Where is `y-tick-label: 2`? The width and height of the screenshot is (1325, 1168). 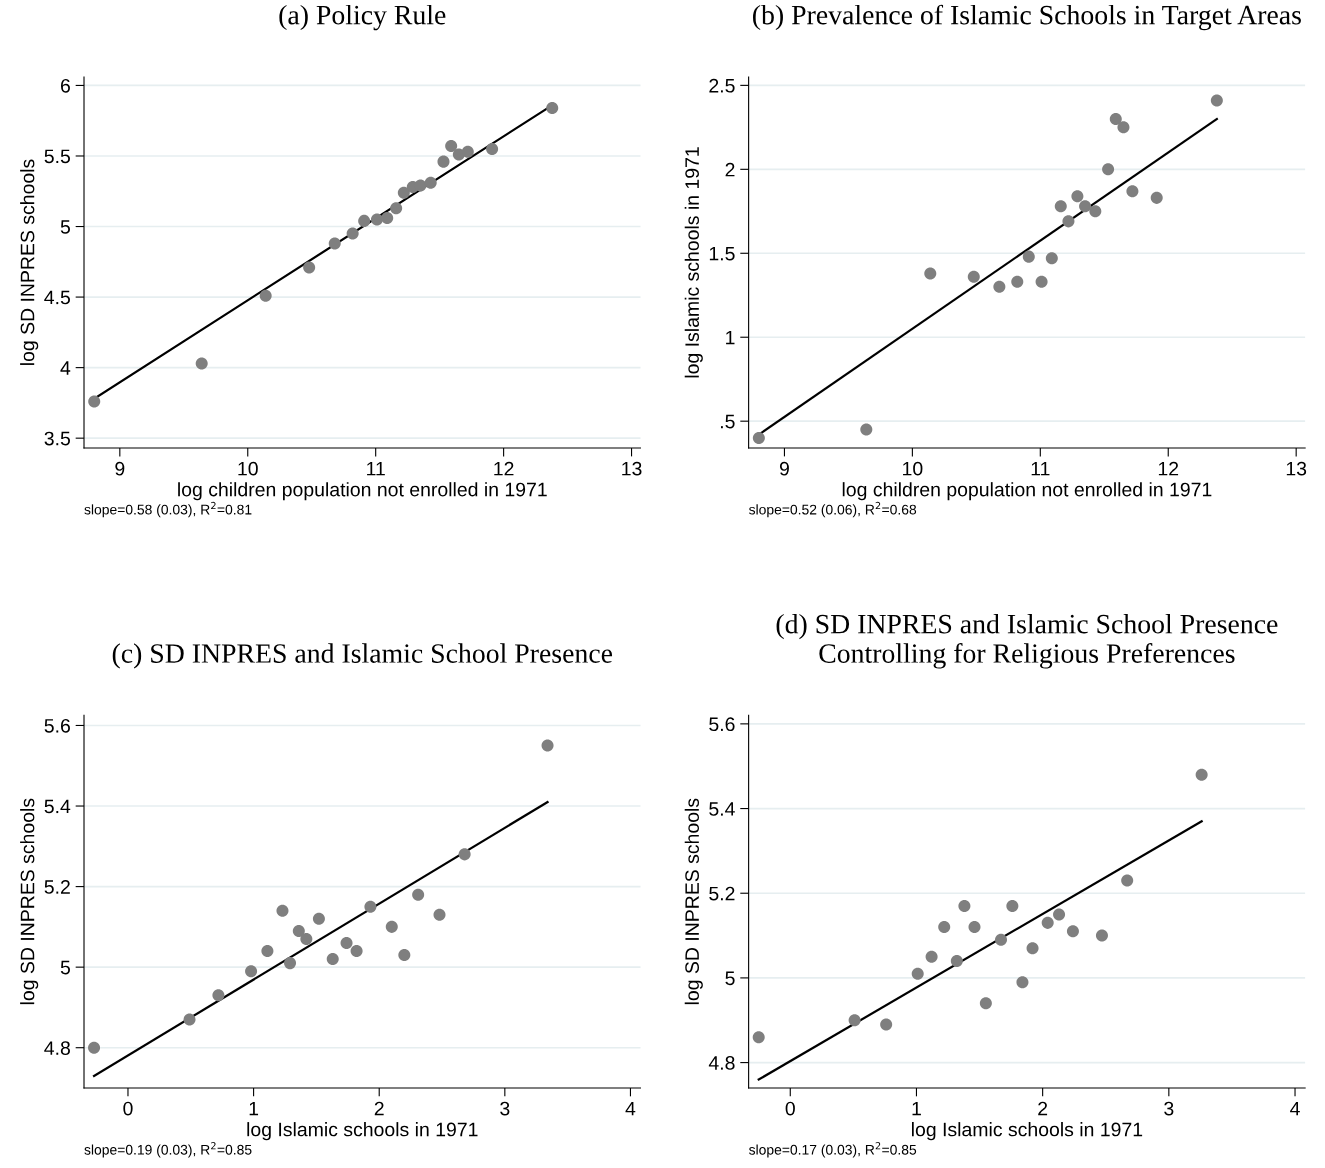 y-tick-label: 2 is located at coordinates (730, 169).